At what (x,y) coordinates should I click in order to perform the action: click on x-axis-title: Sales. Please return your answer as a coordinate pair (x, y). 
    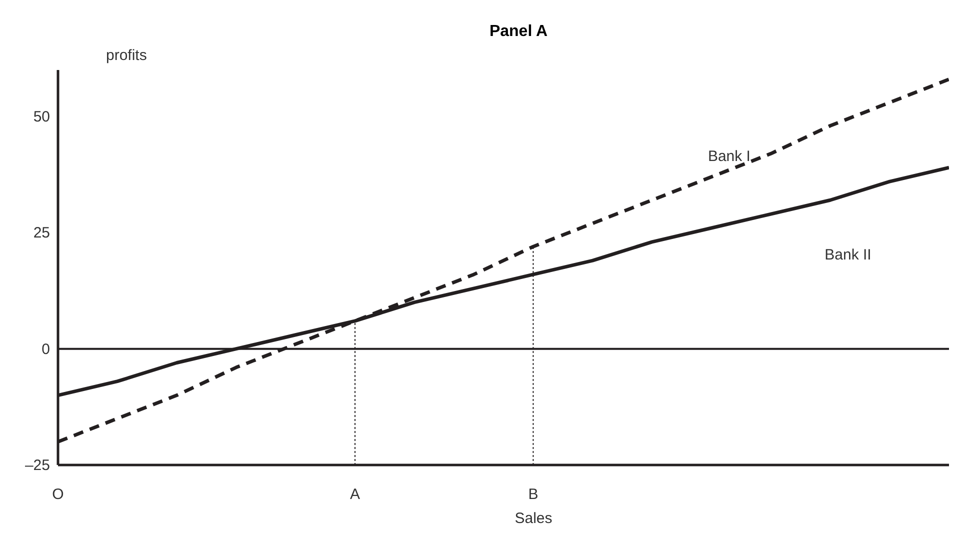
    Looking at the image, I should click on (533, 518).